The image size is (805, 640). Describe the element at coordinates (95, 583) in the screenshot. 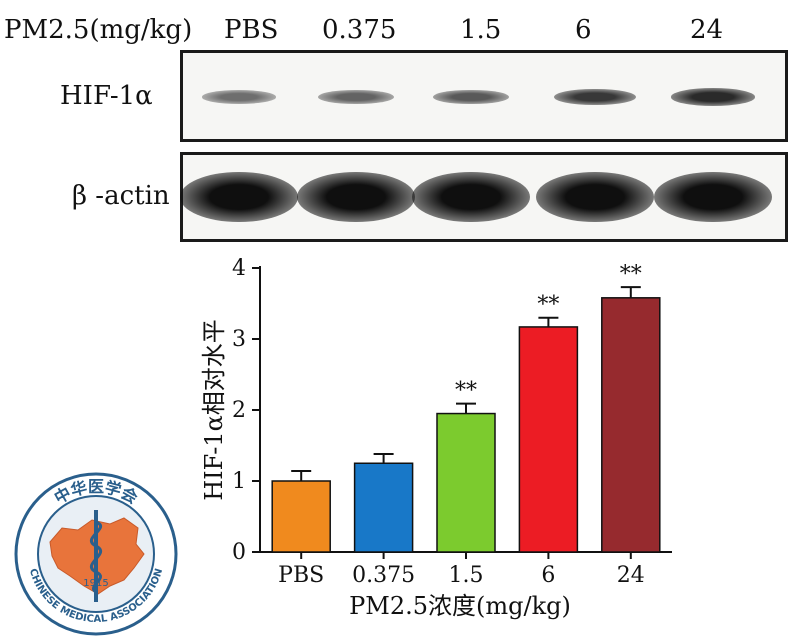

I see `logo-year: 1915` at that location.